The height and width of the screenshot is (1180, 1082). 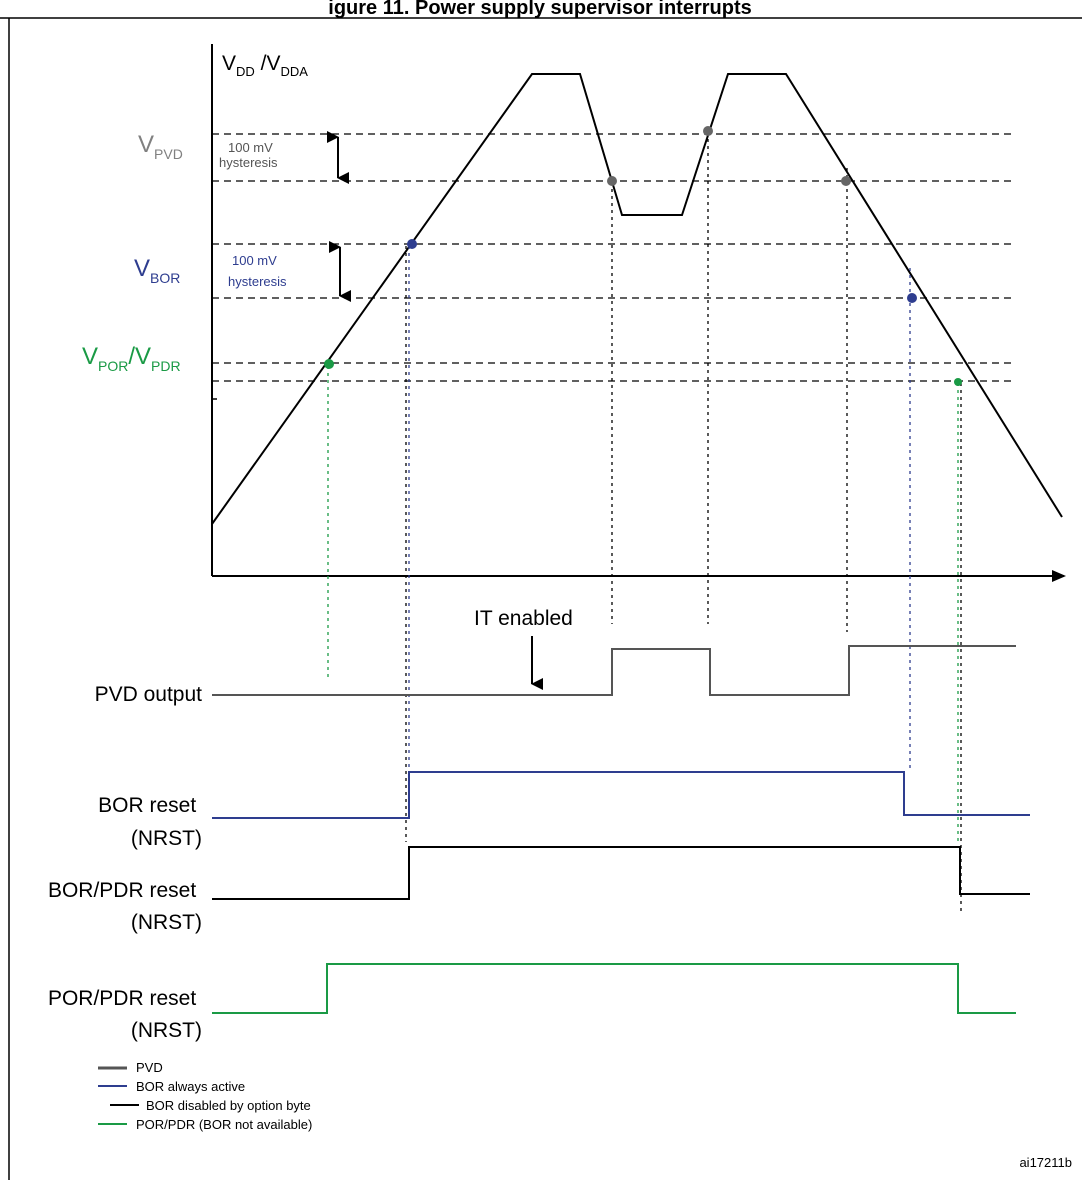 I want to click on marker-pvd-rising-crossing, so click(x=708, y=131).